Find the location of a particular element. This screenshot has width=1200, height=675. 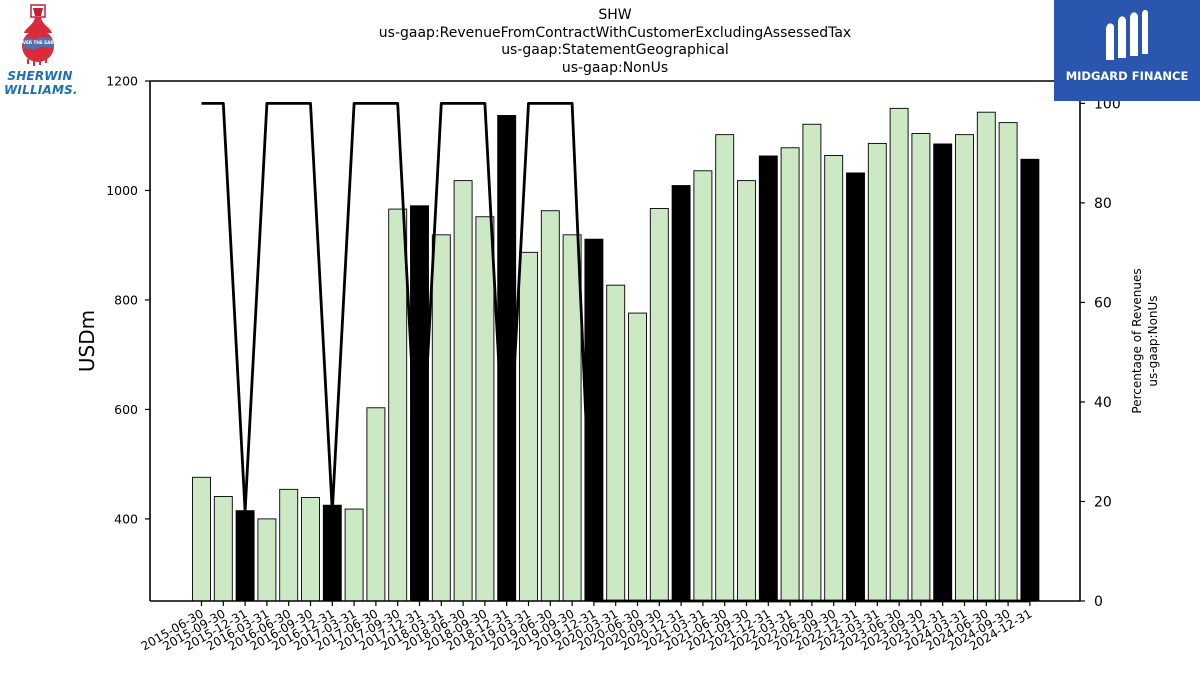

sherwin-williams-logo: COVER THE EARTH SHERWIN WILLIAMS. is located at coordinates (41, 51).